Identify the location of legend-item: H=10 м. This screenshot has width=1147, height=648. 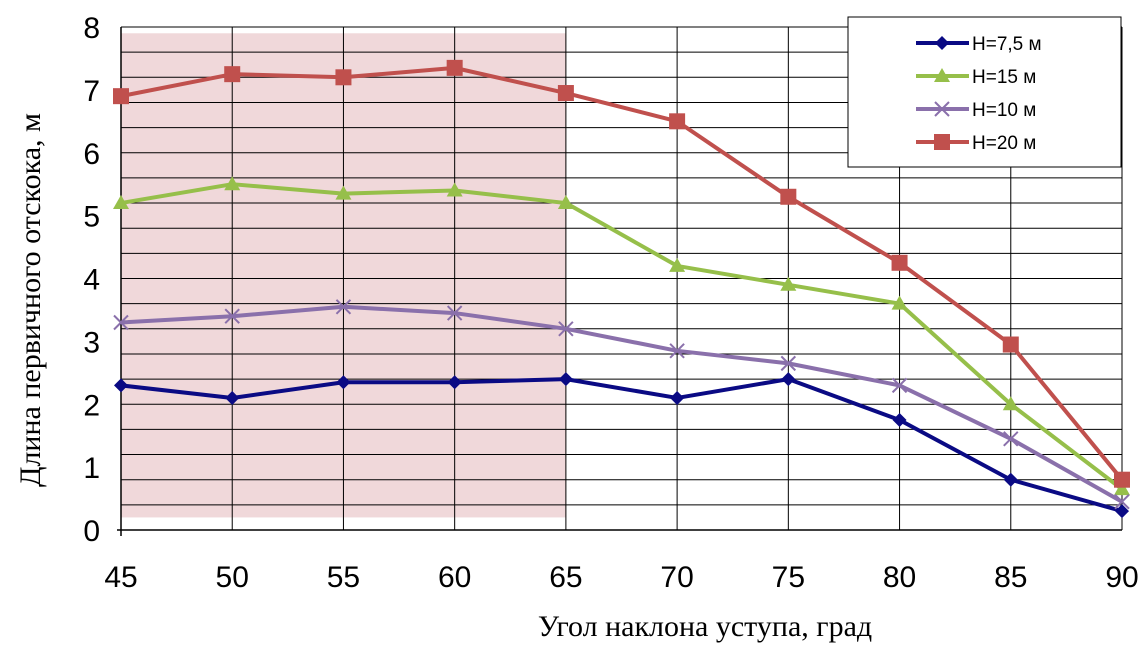
(976, 110).